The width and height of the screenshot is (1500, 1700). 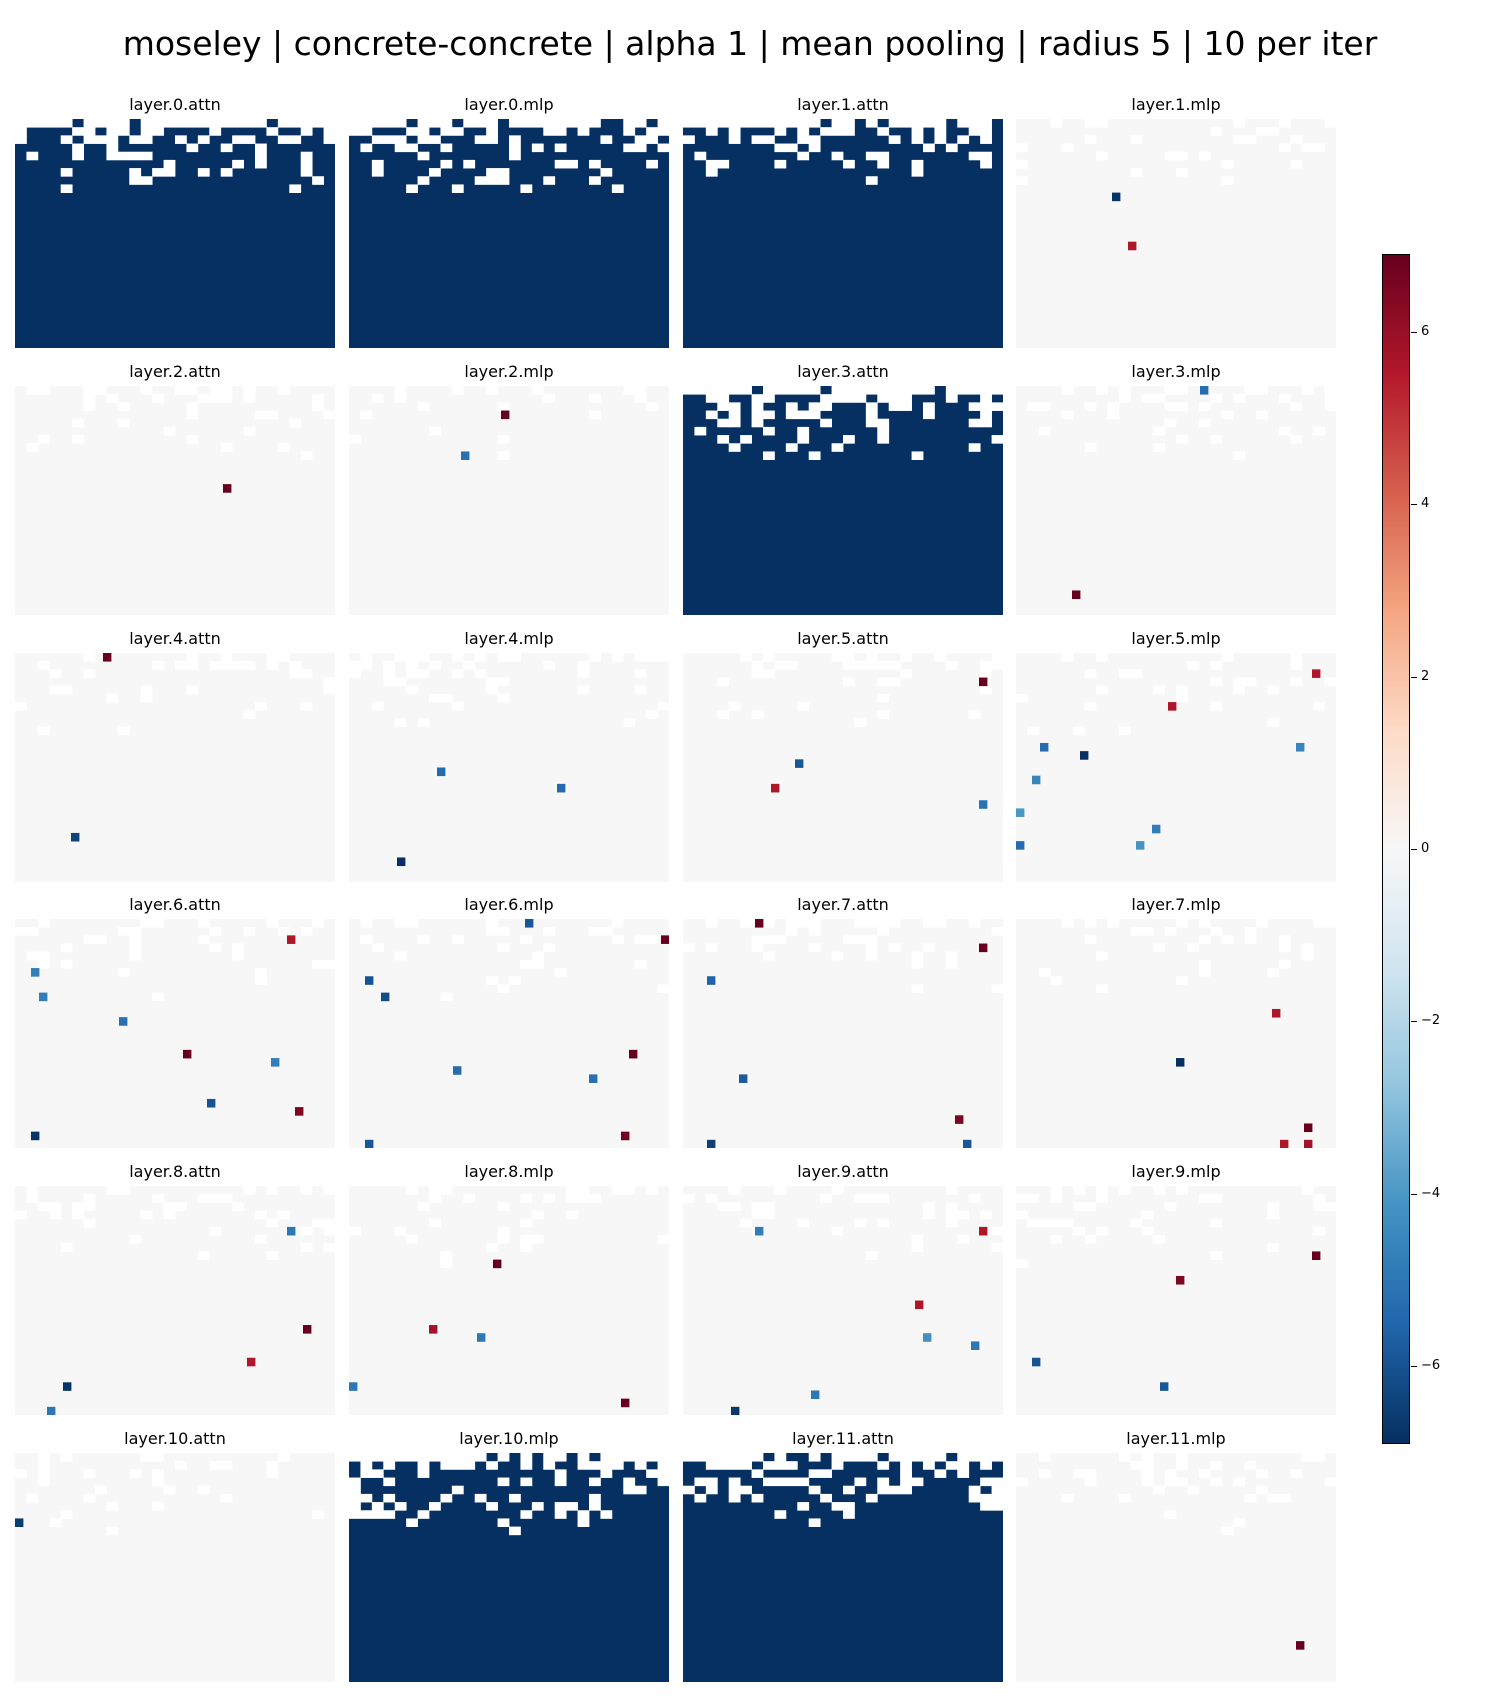 I want to click on heatmap-fill, so click(x=175, y=1300).